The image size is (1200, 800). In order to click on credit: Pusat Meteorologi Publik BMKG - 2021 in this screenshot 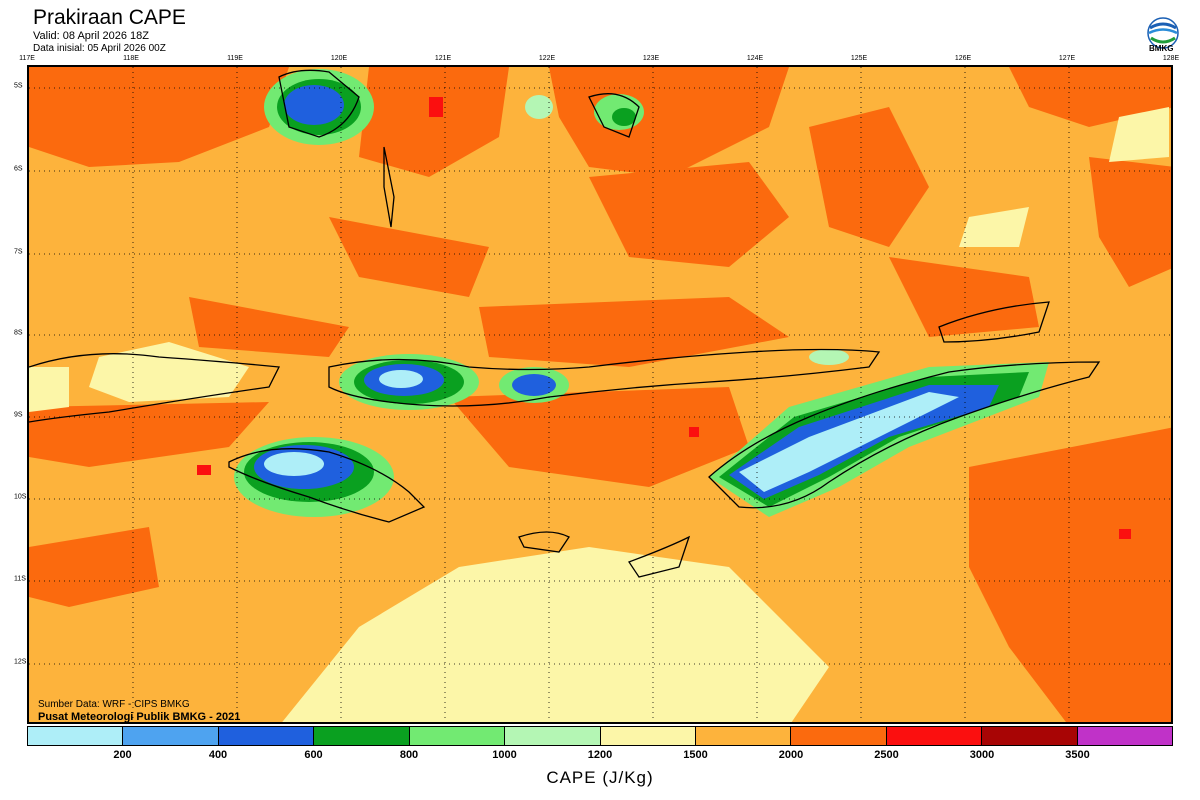, I will do `click(139, 717)`.